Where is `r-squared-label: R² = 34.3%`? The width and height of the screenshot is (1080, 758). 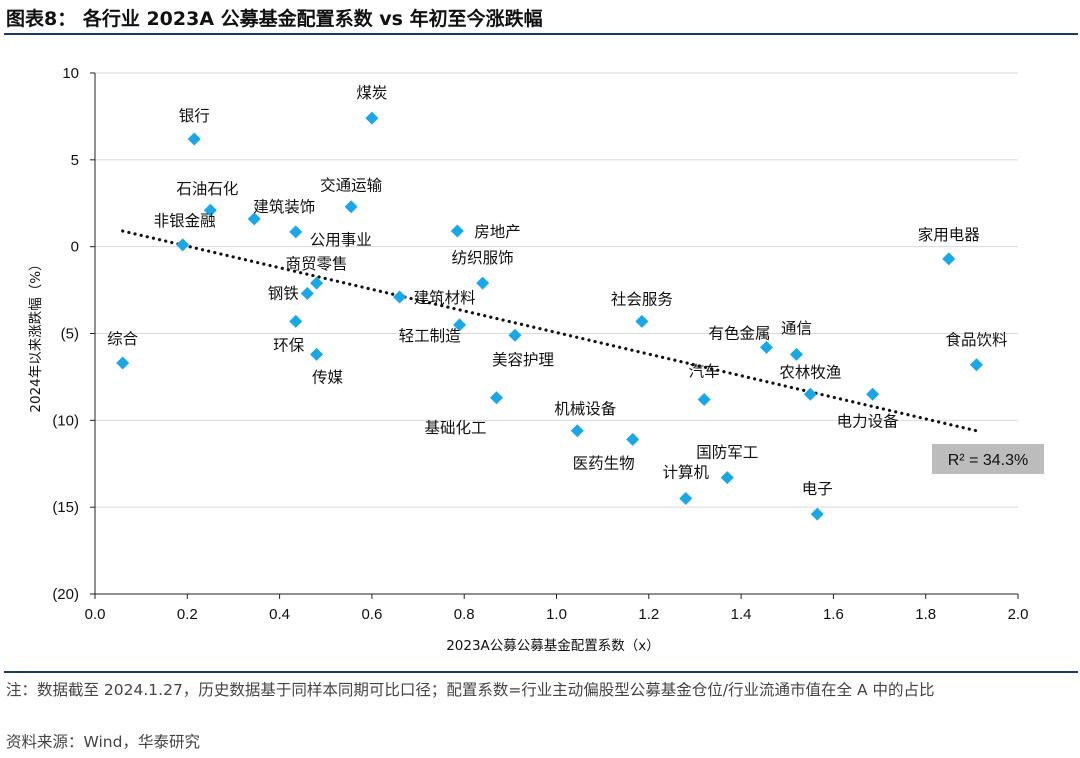 r-squared-label: R² = 34.3% is located at coordinates (988, 460).